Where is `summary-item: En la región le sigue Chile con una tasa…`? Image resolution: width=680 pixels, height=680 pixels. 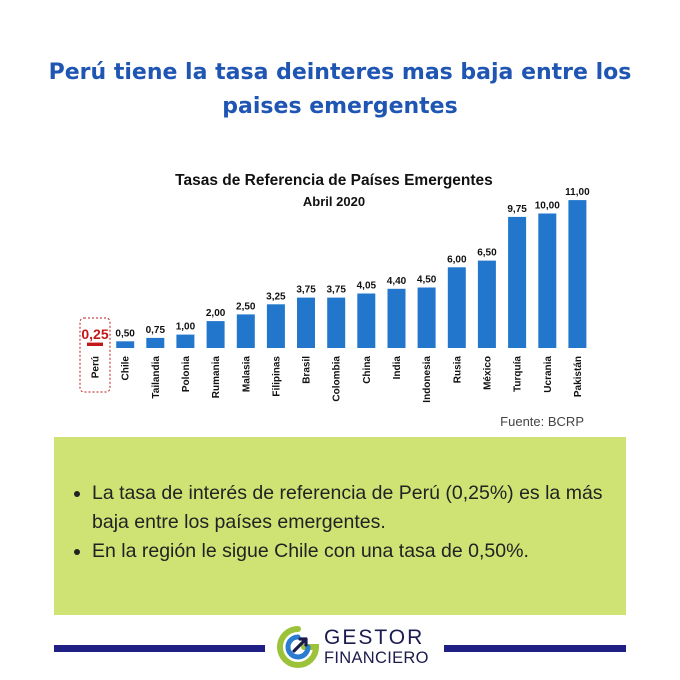 summary-item: En la región le sigue Chile con una tasa… is located at coordinates (349, 551).